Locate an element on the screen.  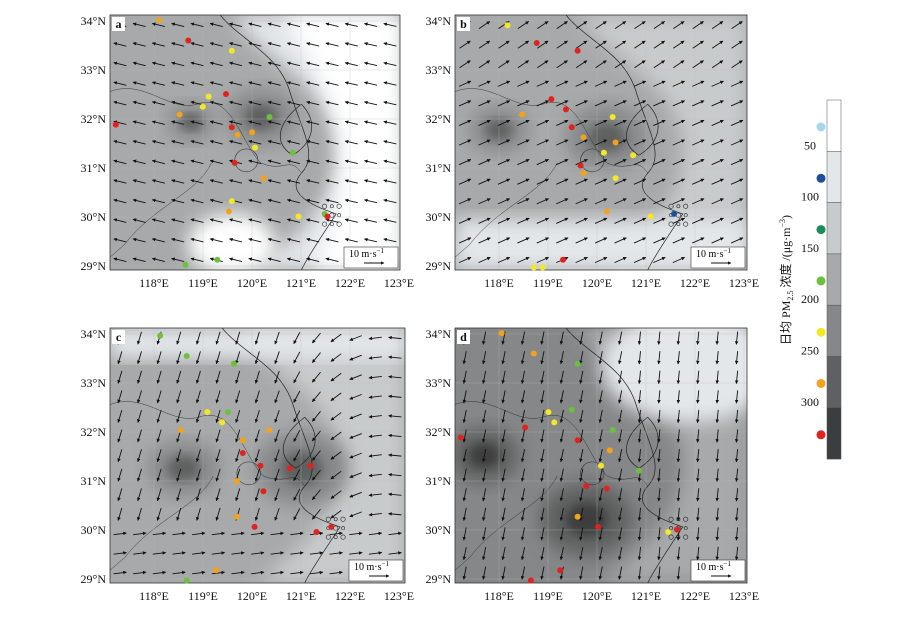
wind-scale-label: 10 m·s−1 is located at coordinates (371, 566).